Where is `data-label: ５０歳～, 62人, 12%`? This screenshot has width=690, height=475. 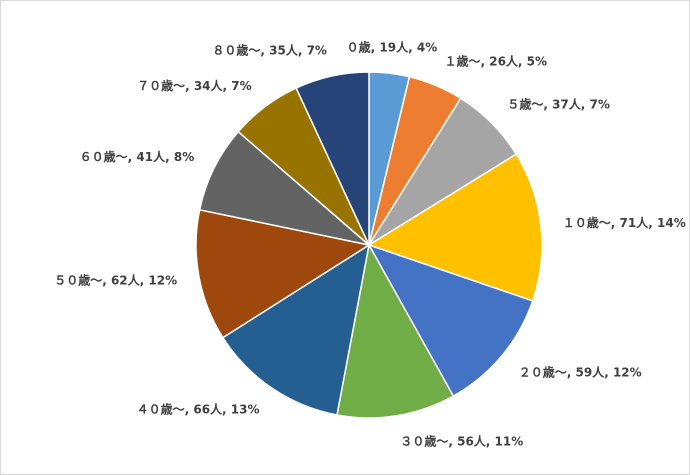
data-label: ５０歳～, 62人, 12% is located at coordinates (115, 279).